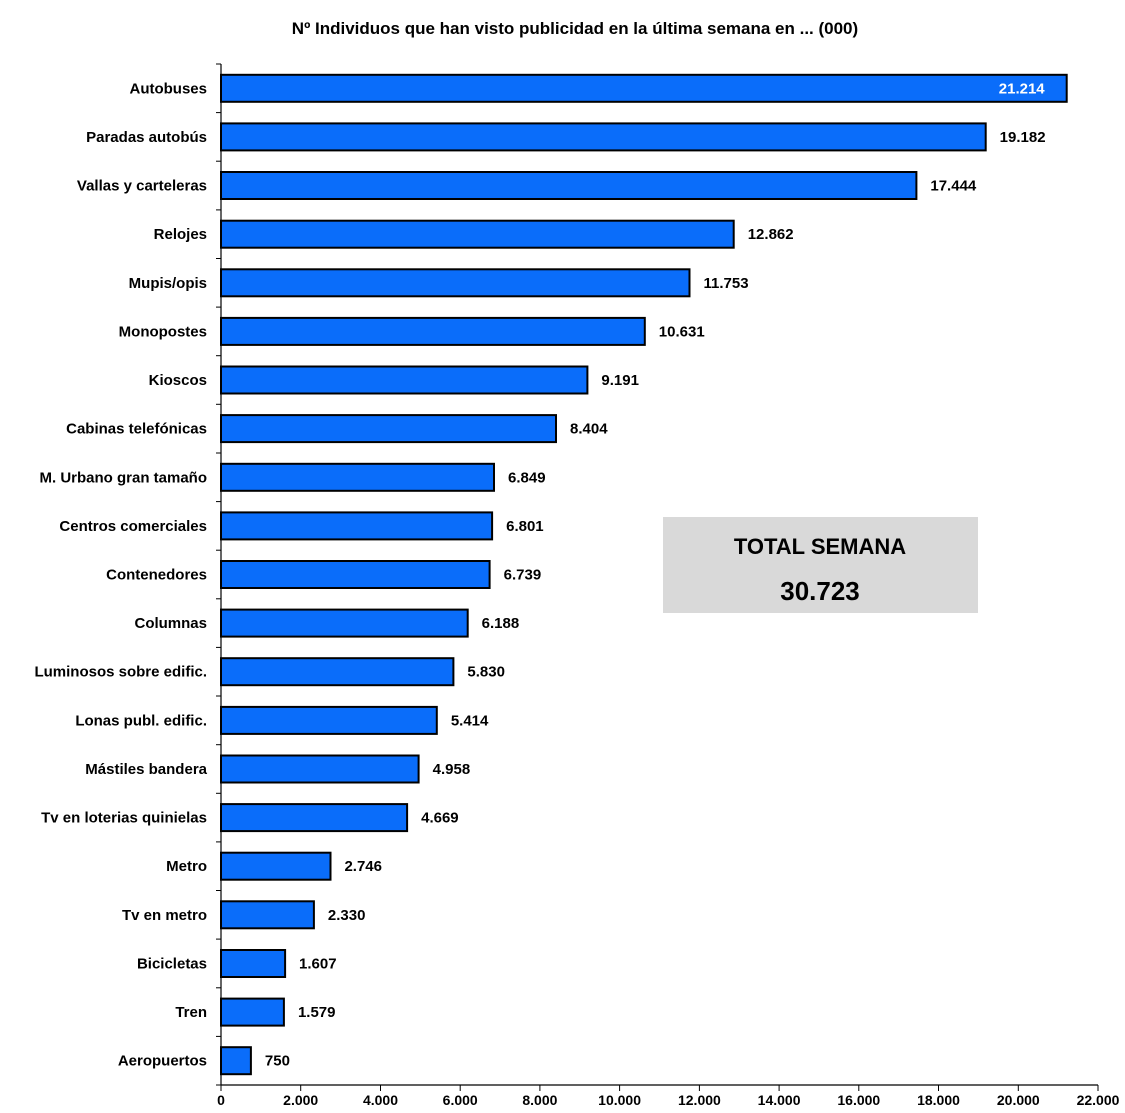  I want to click on category-label: M. Urbano gran tamaño, so click(123, 477).